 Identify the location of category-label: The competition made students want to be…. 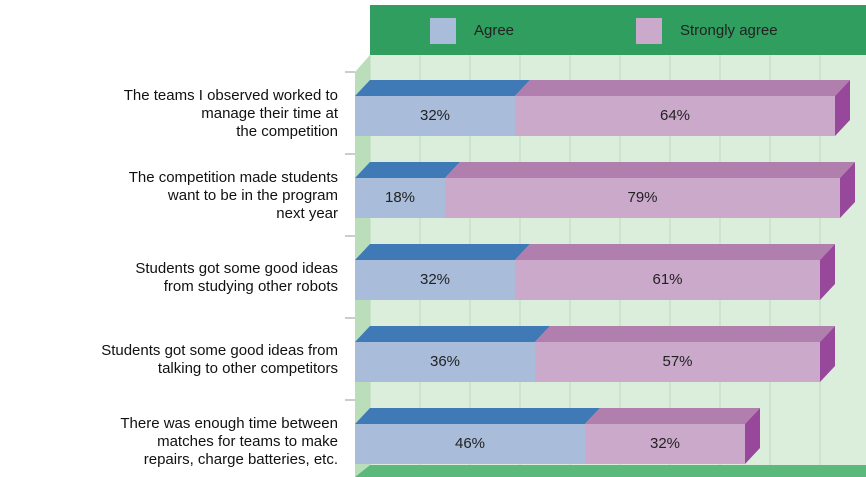
(233, 195).